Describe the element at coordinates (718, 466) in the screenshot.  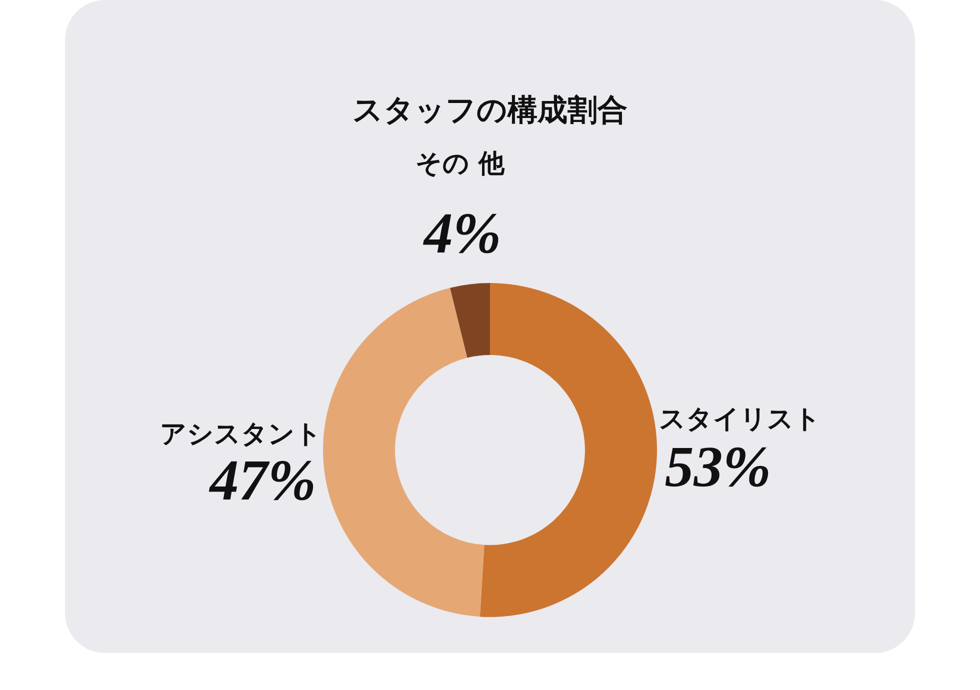
I see `data-label: 53%` at that location.